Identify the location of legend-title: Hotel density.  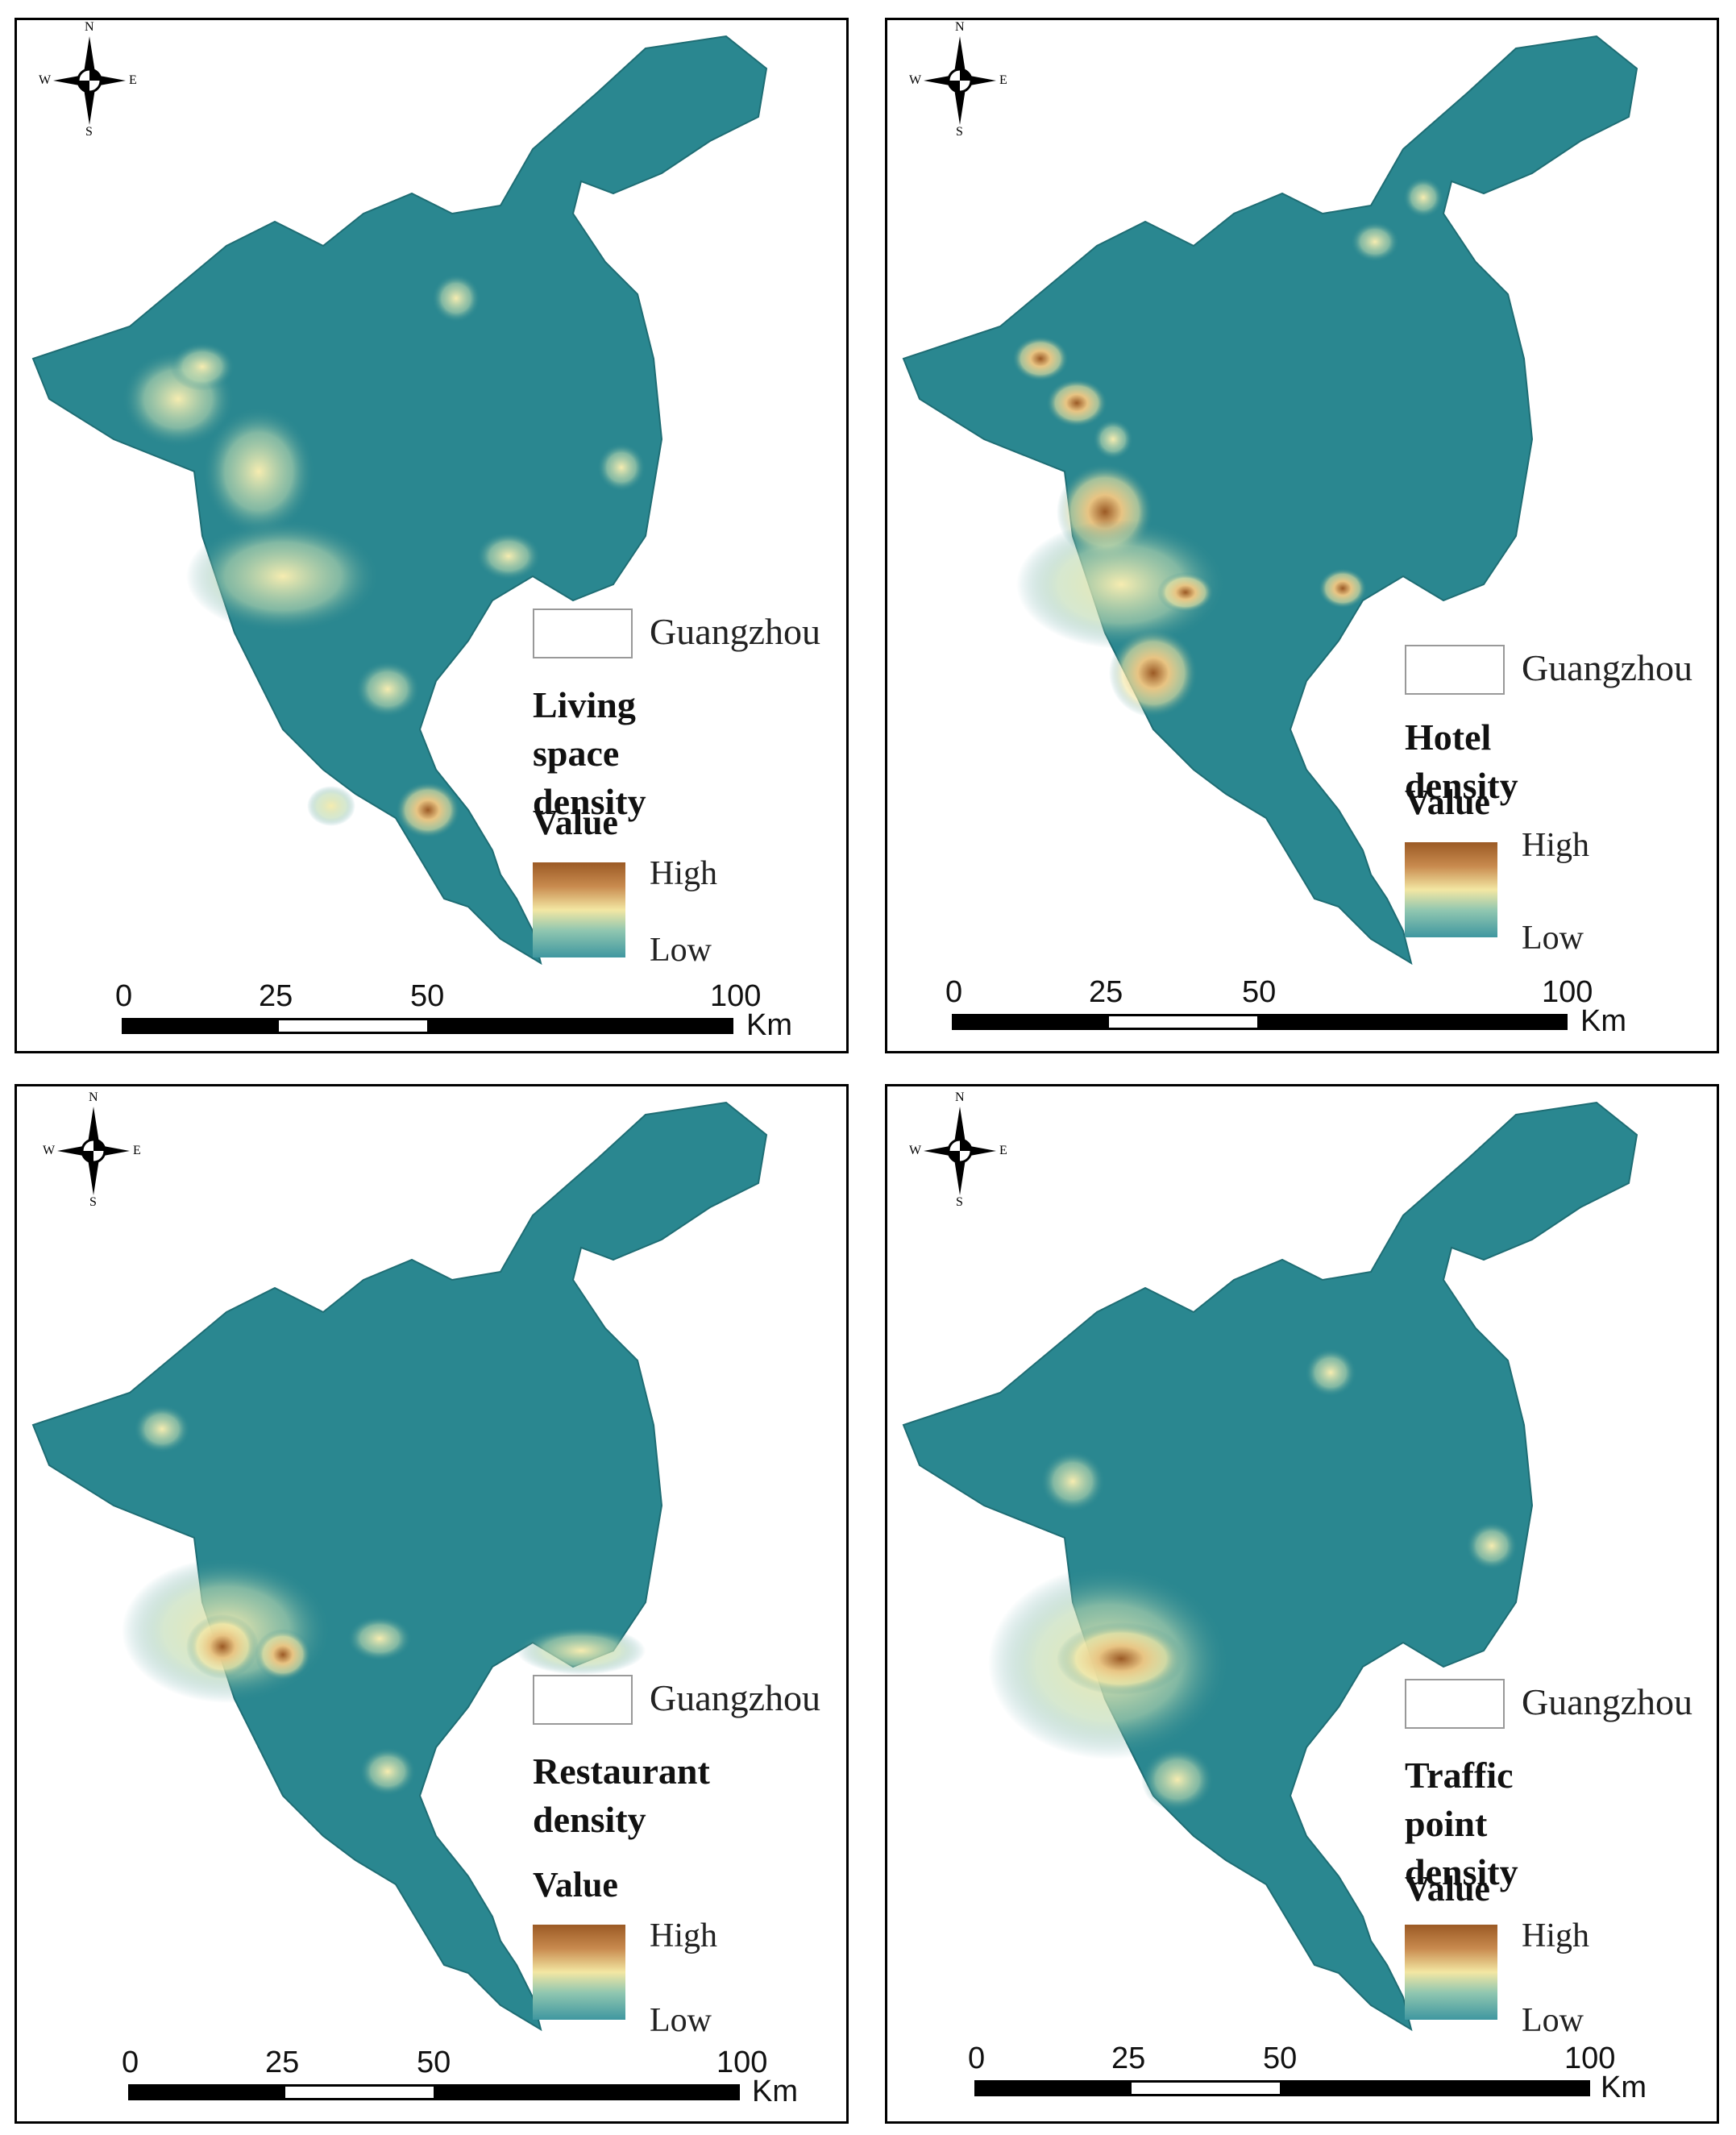
(1461, 761).